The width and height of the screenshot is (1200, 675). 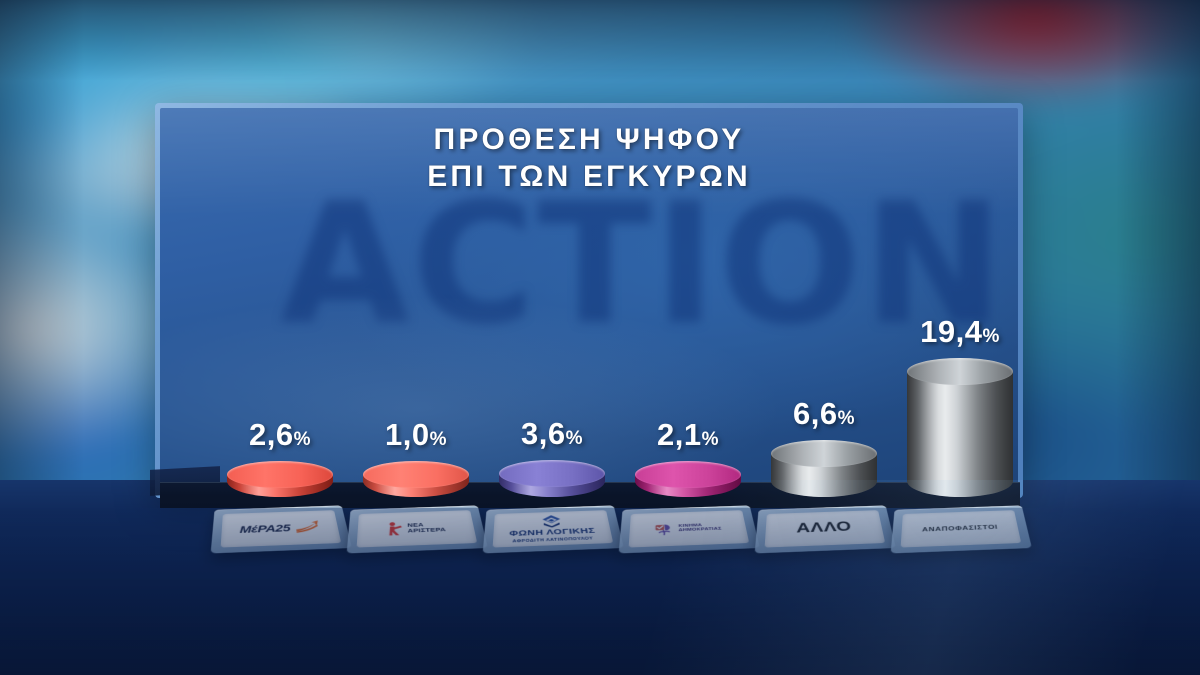 What do you see at coordinates (589, 176) in the screenshot?
I see `title-line-2: ΕΠΙ ΤΩΝ ΕΓΚΥΡΩΝ` at bounding box center [589, 176].